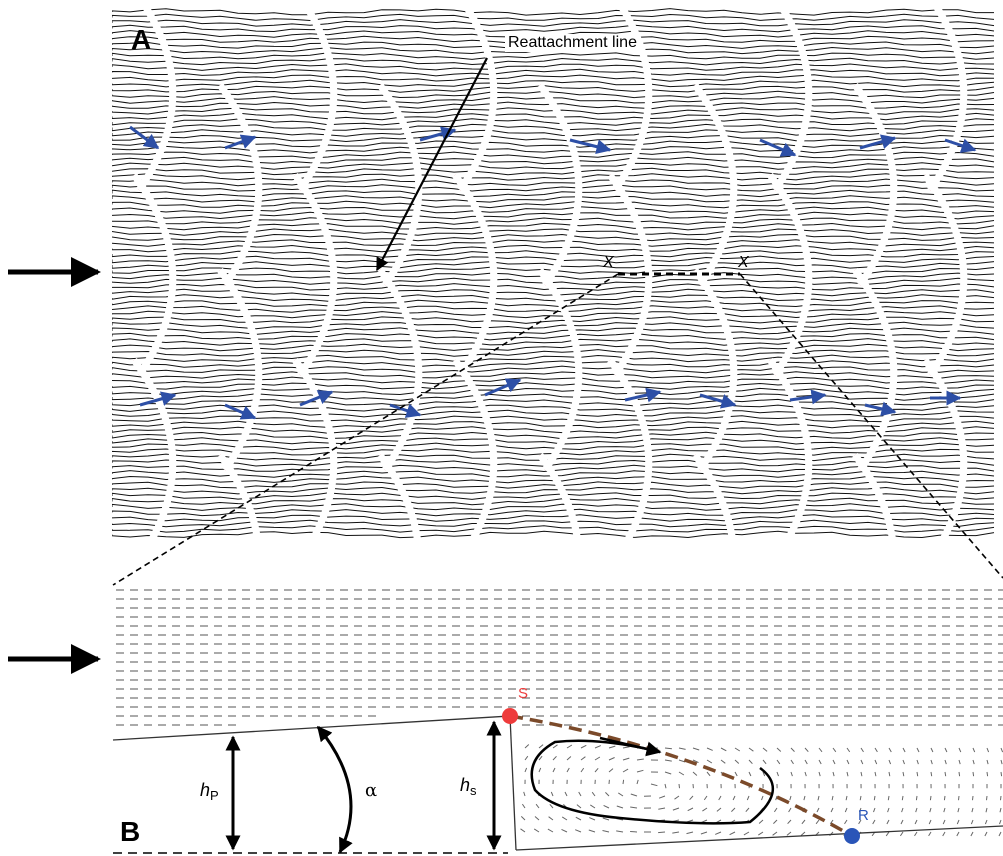 The width and height of the screenshot is (1003, 856). Describe the element at coordinates (205, 790) in the screenshot. I see `hp-symbol: h` at that location.